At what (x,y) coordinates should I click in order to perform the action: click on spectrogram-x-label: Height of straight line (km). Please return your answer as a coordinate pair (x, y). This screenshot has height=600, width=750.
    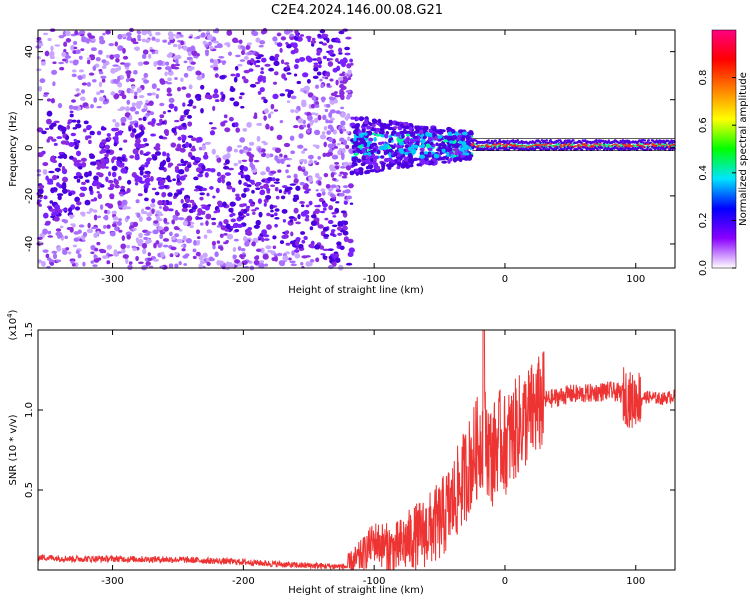
    Looking at the image, I should click on (356, 290).